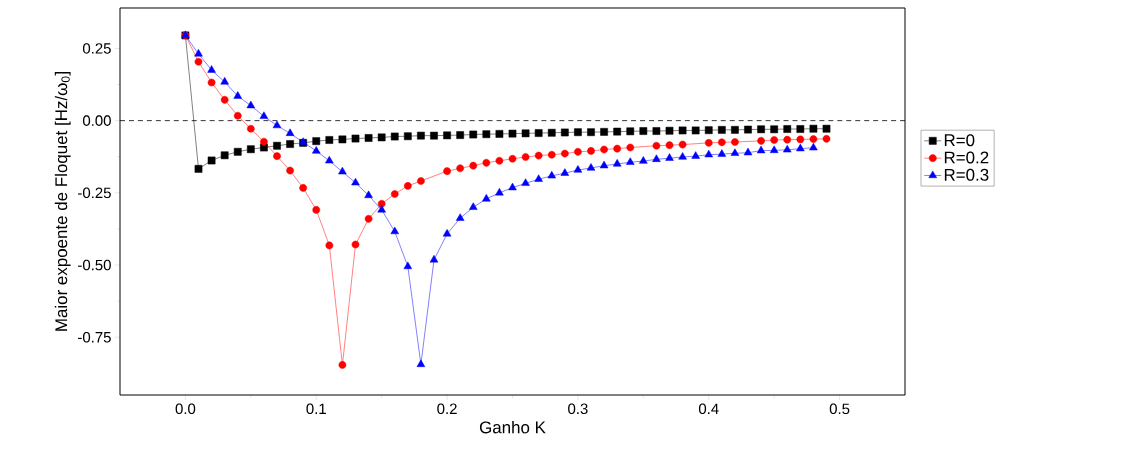  What do you see at coordinates (94, 337) in the screenshot?
I see `y-tick-label: -0.75` at bounding box center [94, 337].